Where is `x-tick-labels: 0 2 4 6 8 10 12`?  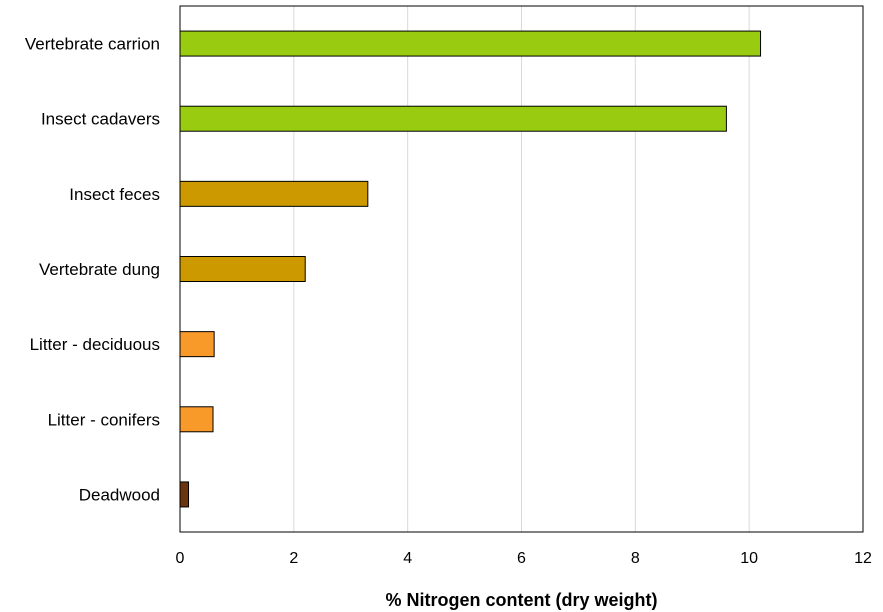 x-tick-labels: 0 2 4 6 8 10 12 is located at coordinates (524, 558).